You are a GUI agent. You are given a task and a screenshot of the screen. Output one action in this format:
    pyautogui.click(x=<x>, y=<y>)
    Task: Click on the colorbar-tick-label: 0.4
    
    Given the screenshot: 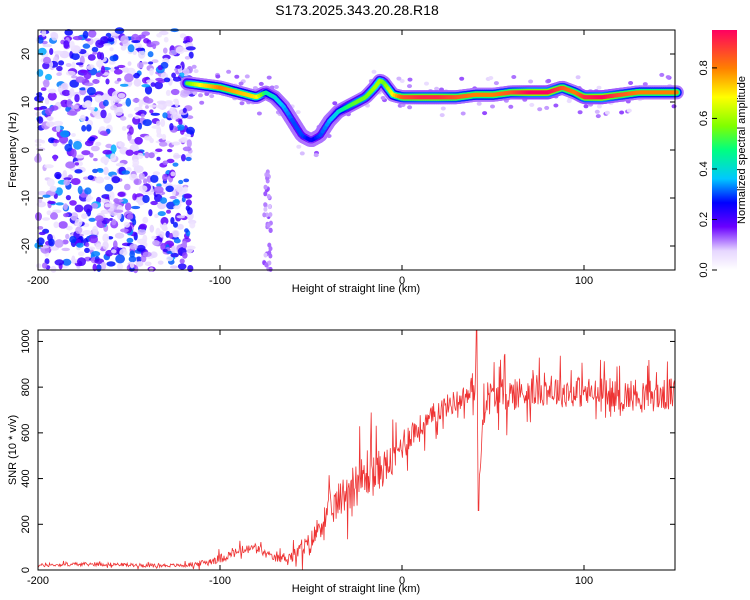 What is the action you would take?
    pyautogui.click(x=704, y=168)
    